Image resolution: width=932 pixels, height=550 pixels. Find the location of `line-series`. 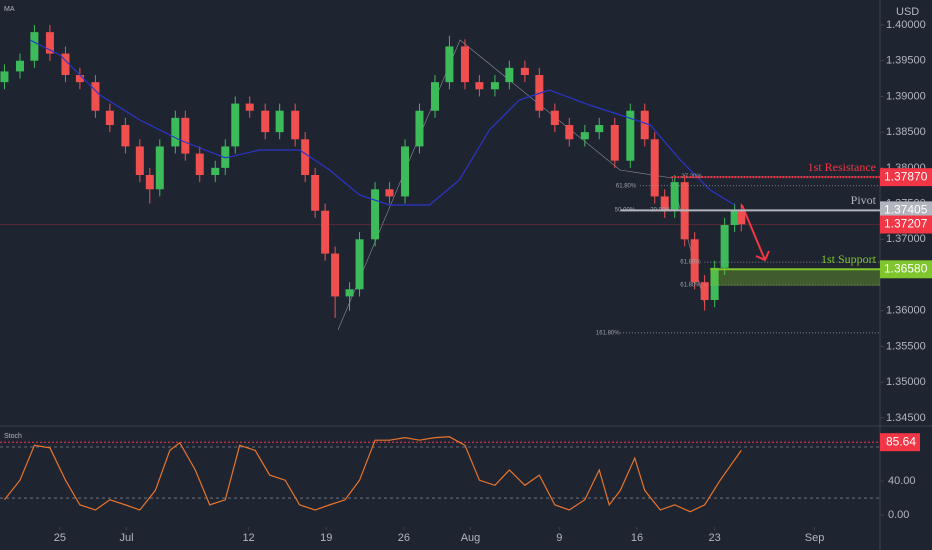

line-series is located at coordinates (372, 474).